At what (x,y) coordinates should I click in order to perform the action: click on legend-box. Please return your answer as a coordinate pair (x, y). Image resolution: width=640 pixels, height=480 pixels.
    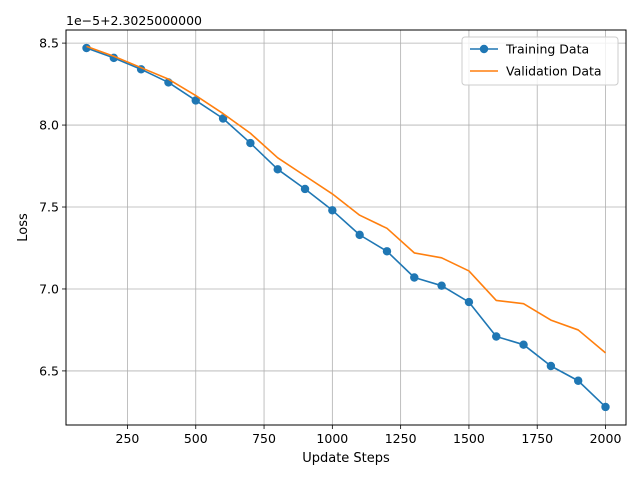
    Looking at the image, I should click on (540, 61).